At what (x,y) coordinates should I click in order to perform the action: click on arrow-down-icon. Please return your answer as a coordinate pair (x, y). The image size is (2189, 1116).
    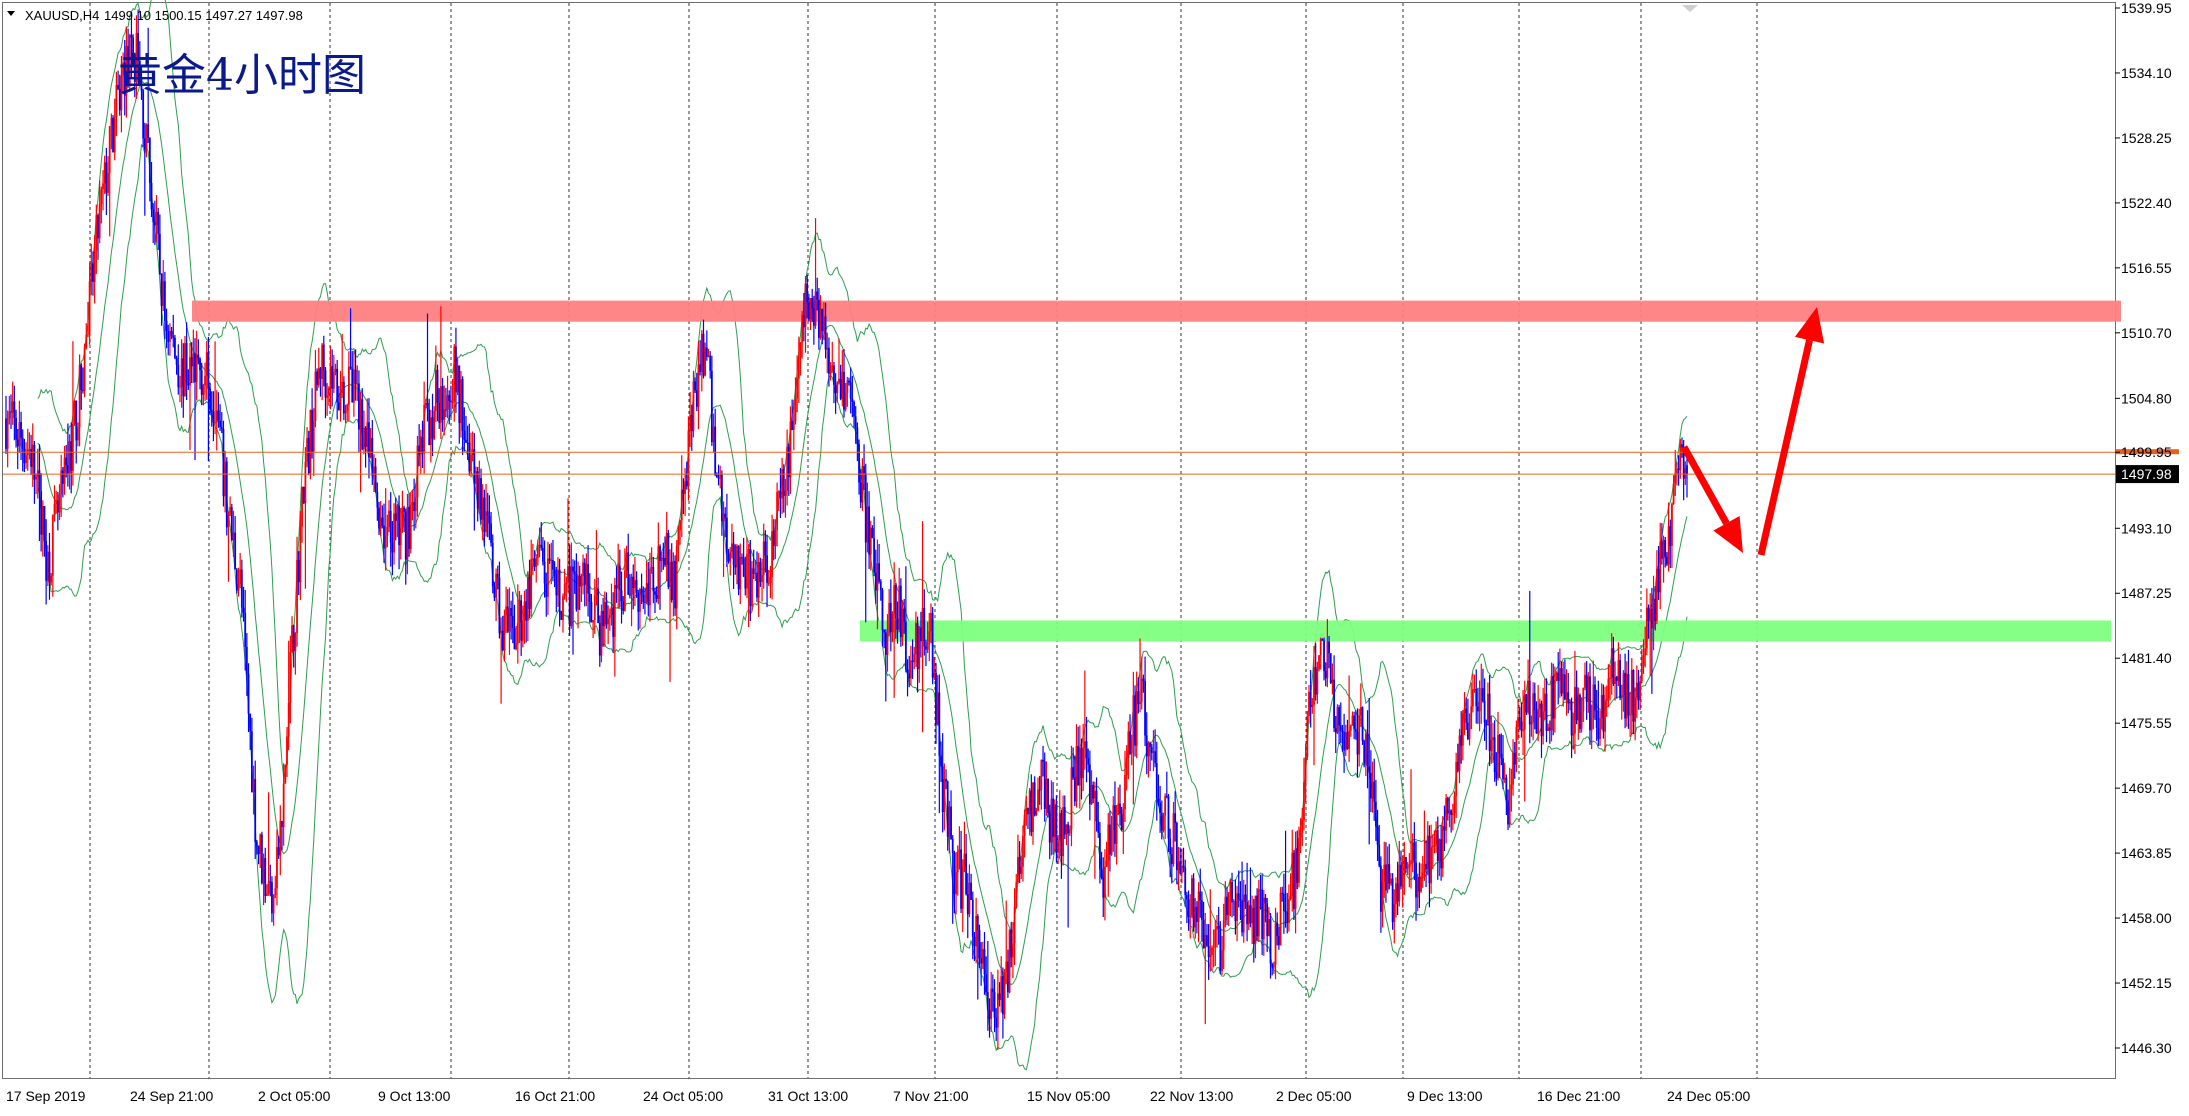
    Looking at the image, I should click on (1711, 499).